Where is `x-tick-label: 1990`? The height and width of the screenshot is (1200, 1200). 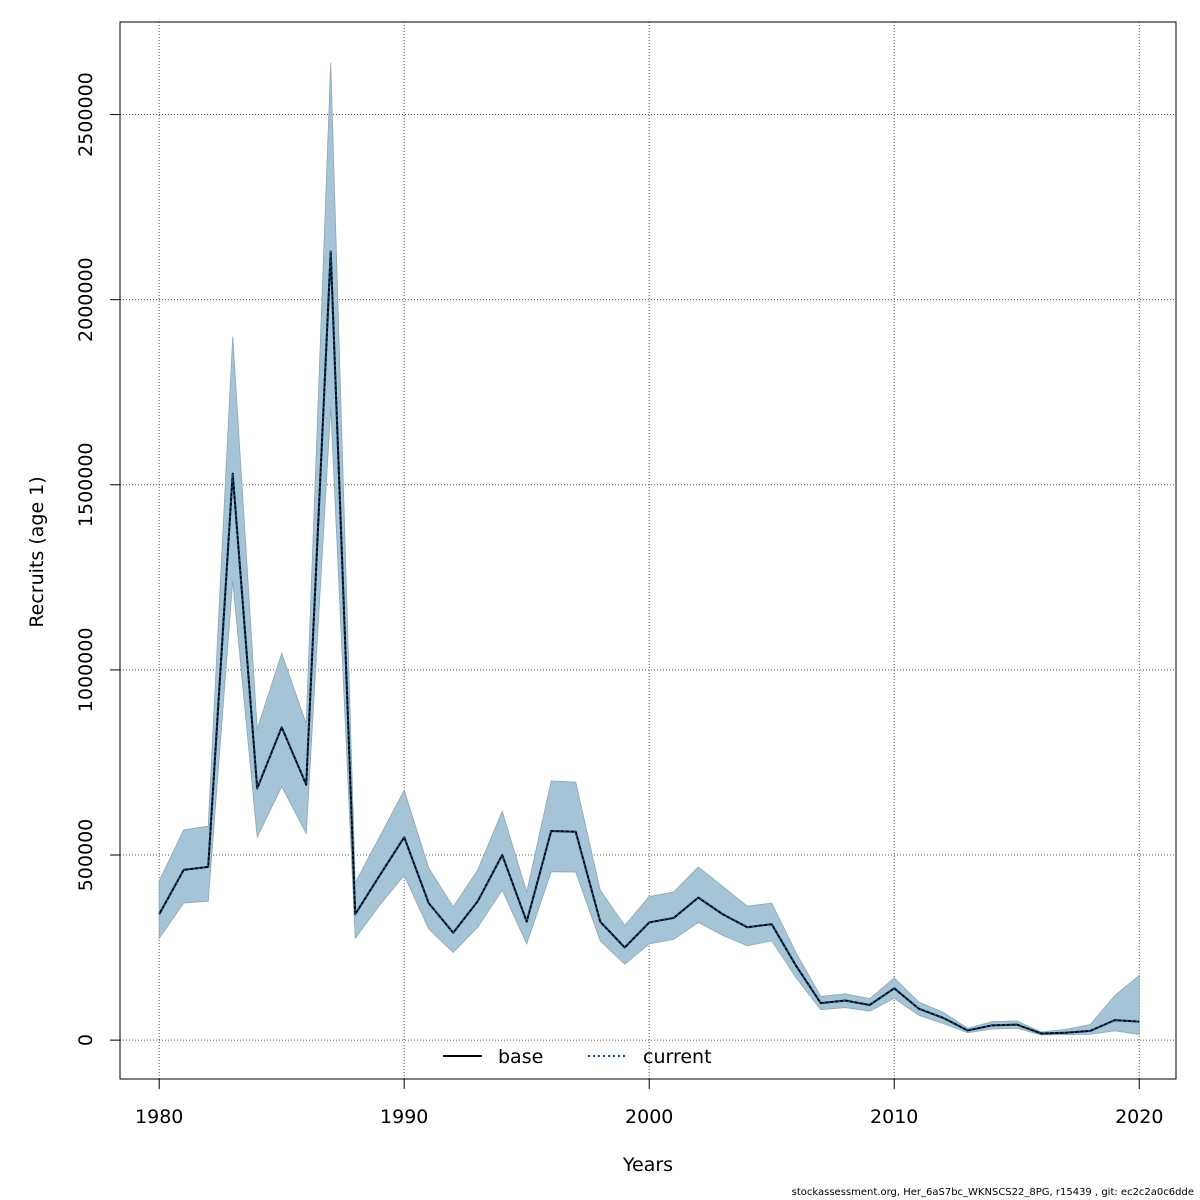
x-tick-label: 1990 is located at coordinates (404, 1117).